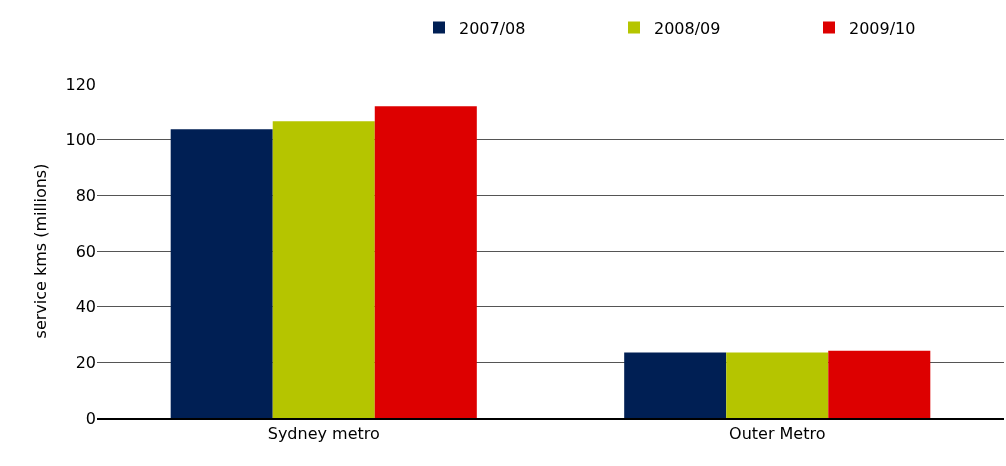 This screenshot has width=1006, height=466. Describe the element at coordinates (492, 28) in the screenshot. I see `legend-label: 2007/08` at that location.